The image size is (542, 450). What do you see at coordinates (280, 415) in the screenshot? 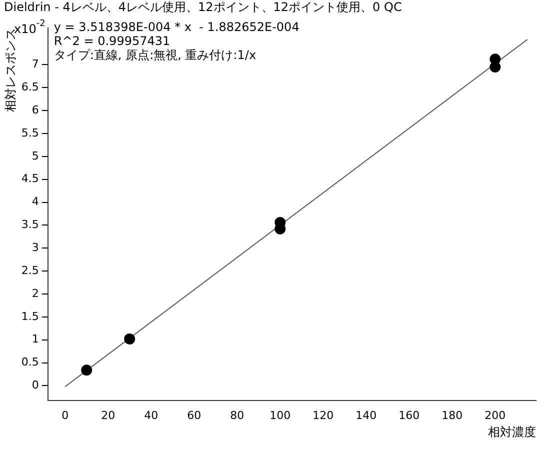
I see `x-tick-label: 100` at bounding box center [280, 415].